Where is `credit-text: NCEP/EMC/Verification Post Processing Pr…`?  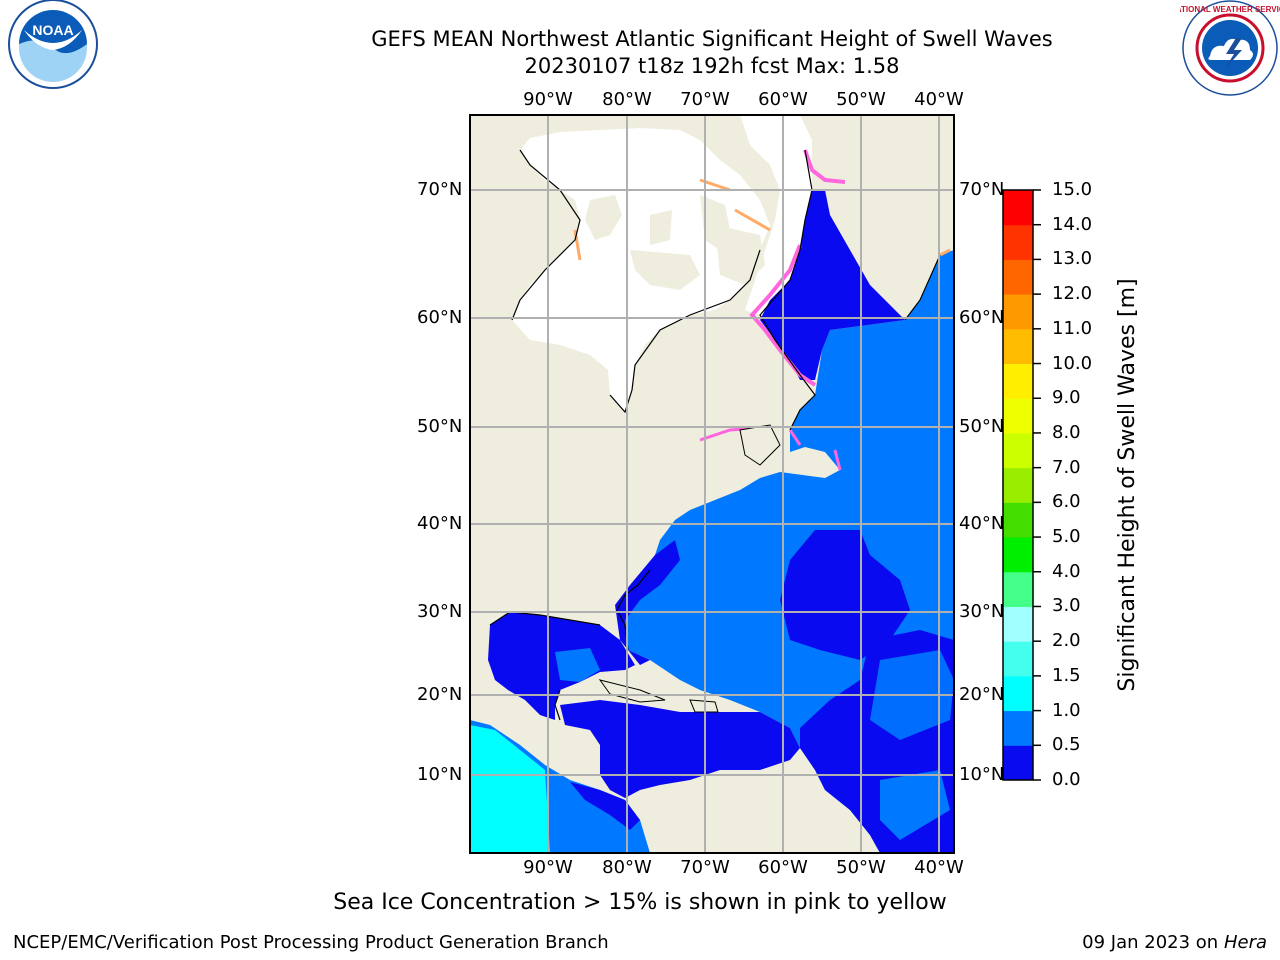
credit-text: NCEP/EMC/Verification Post Processing Pr… is located at coordinates (311, 942).